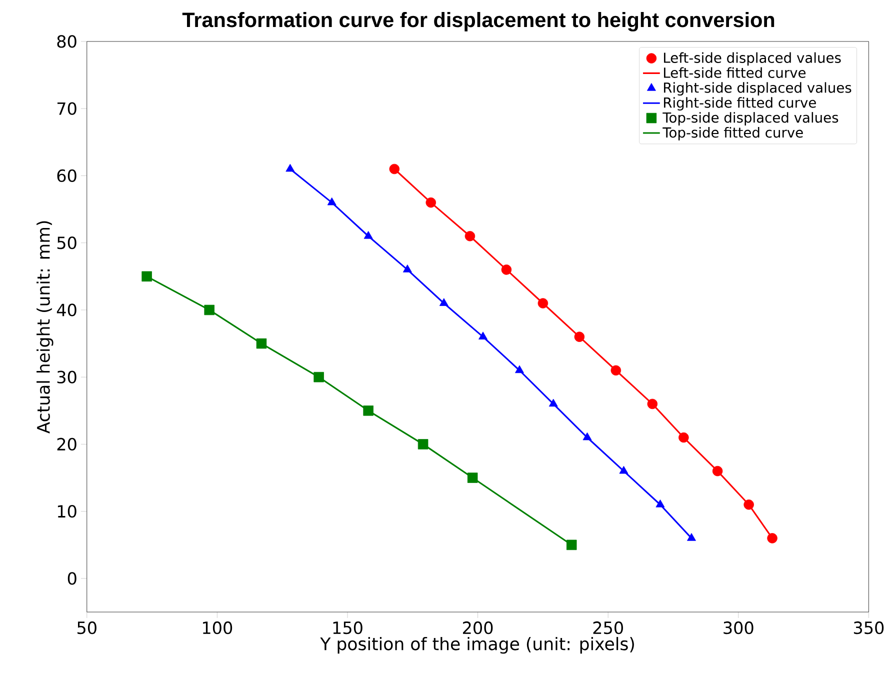  Describe the element at coordinates (735, 72) in the screenshot. I see `legend-label: Left-side fitted curve` at that location.